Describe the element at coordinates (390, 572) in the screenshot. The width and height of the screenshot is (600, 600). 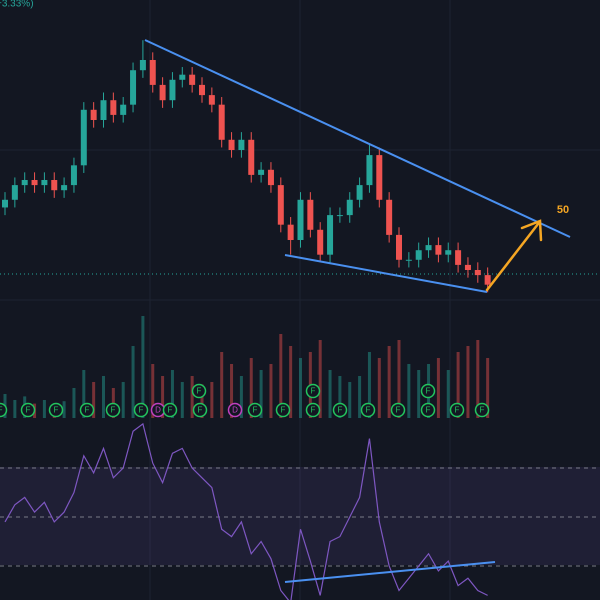
I see `rsi-trendline` at that location.